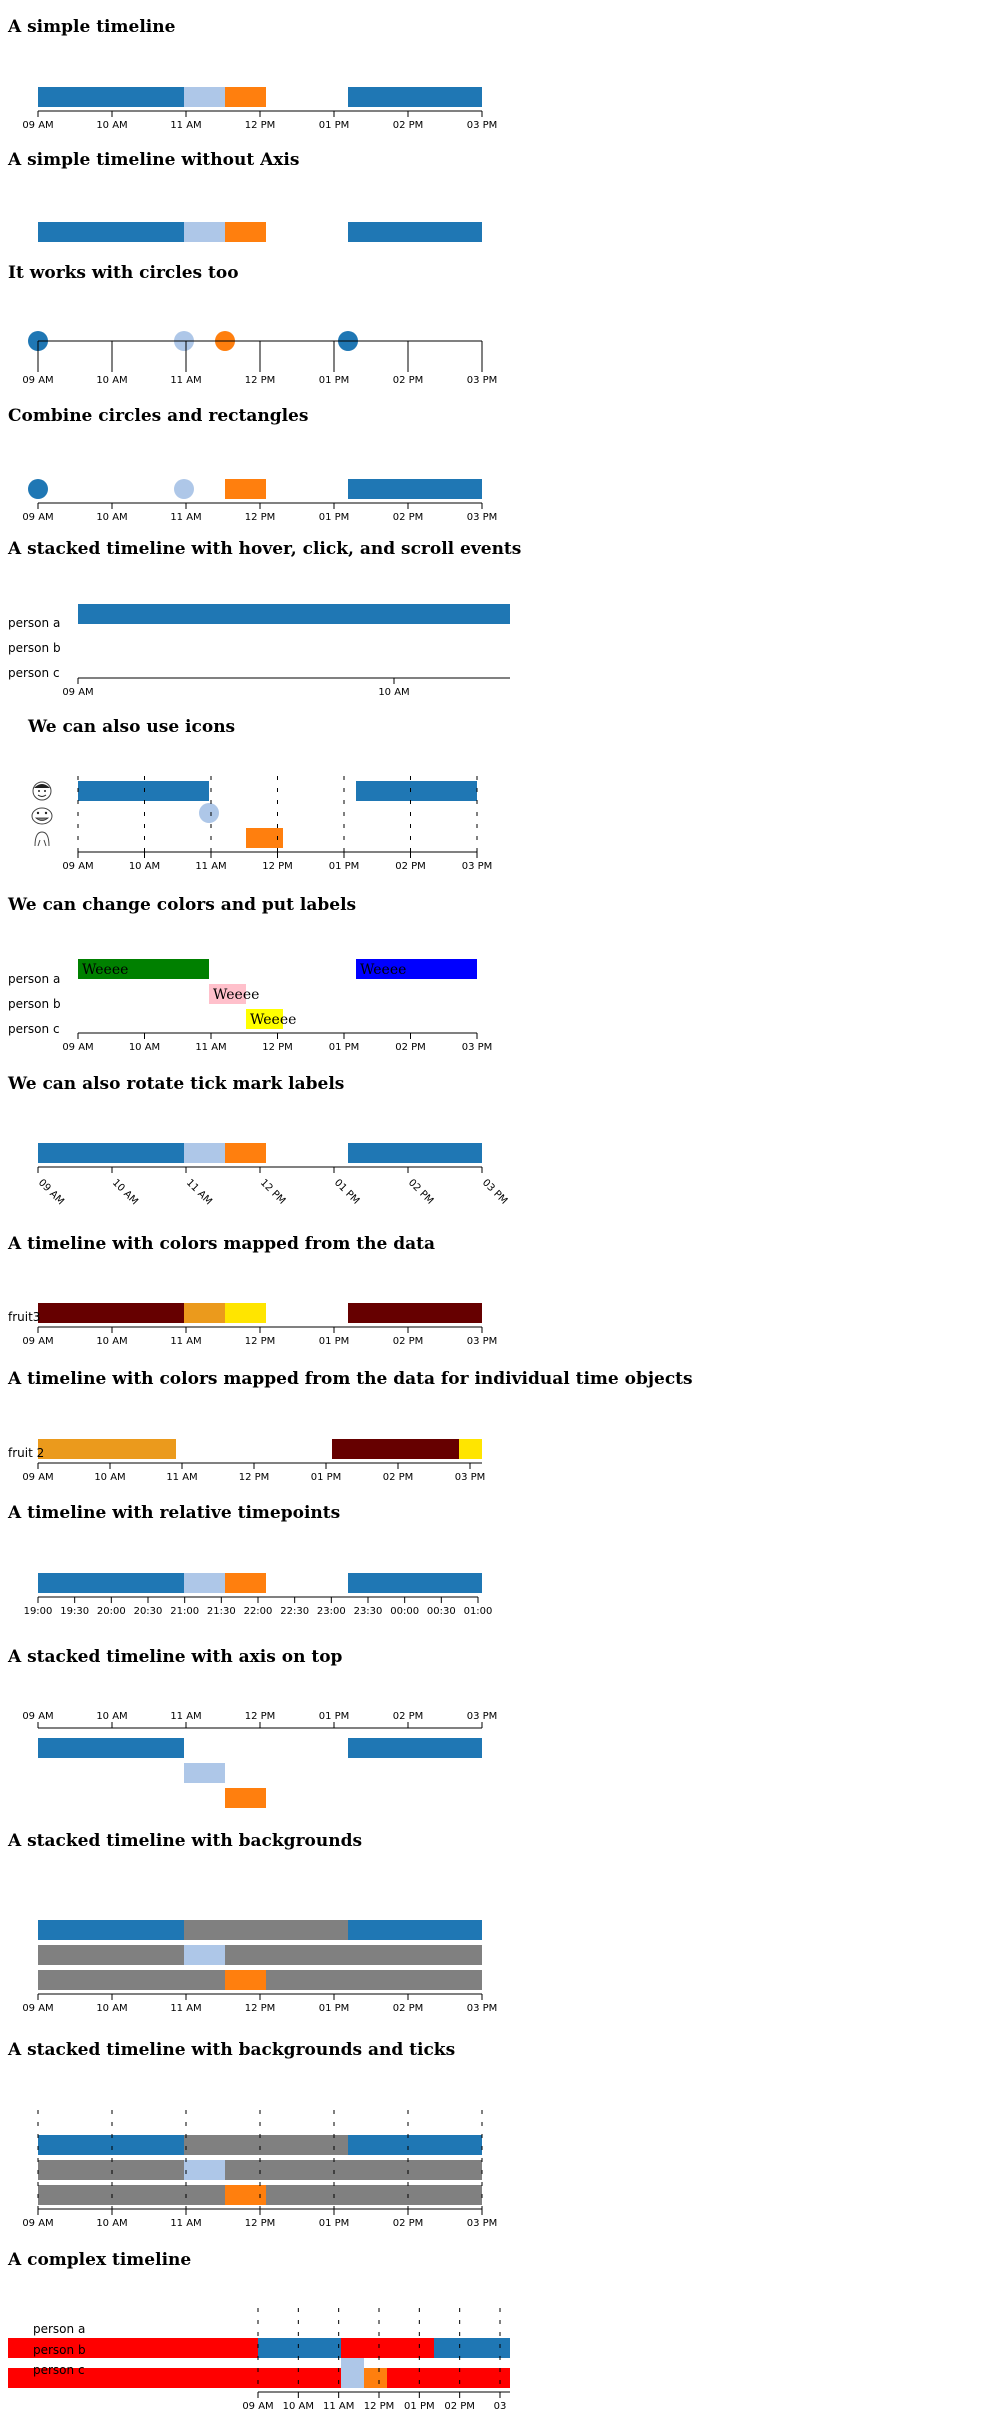 The height and width of the screenshot is (2428, 1000). Describe the element at coordinates (404, 1611) in the screenshot. I see `tick-label: 00:00` at that location.